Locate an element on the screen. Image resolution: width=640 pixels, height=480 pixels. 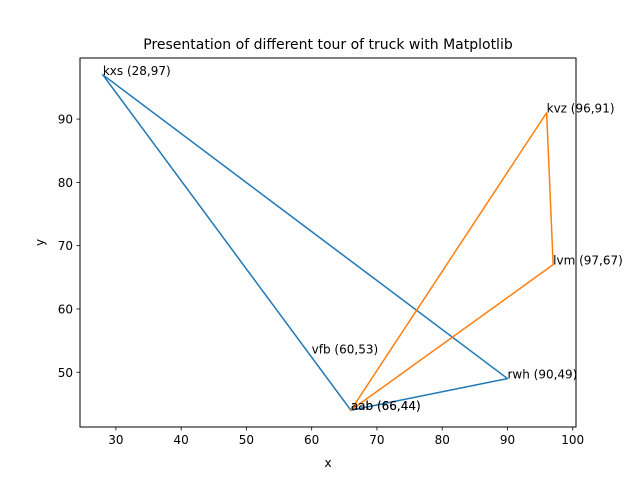
point-annotation: kxs (28,97) is located at coordinates (137, 71).